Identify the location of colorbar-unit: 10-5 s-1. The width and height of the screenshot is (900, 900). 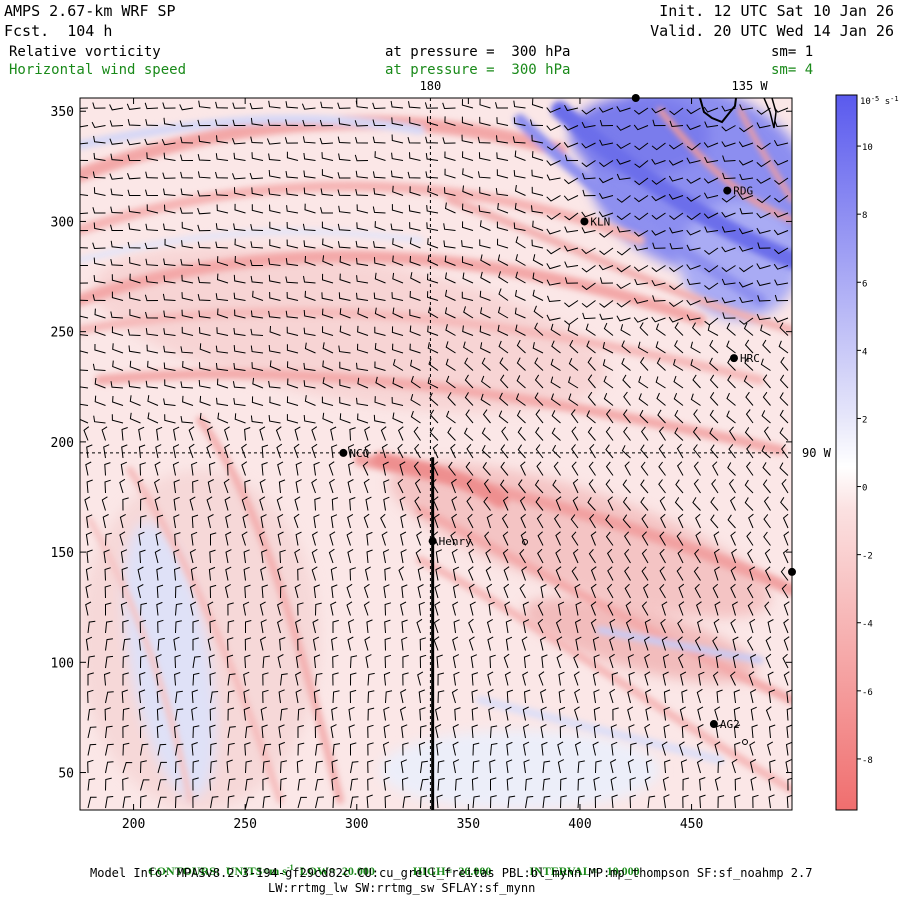
(879, 101).